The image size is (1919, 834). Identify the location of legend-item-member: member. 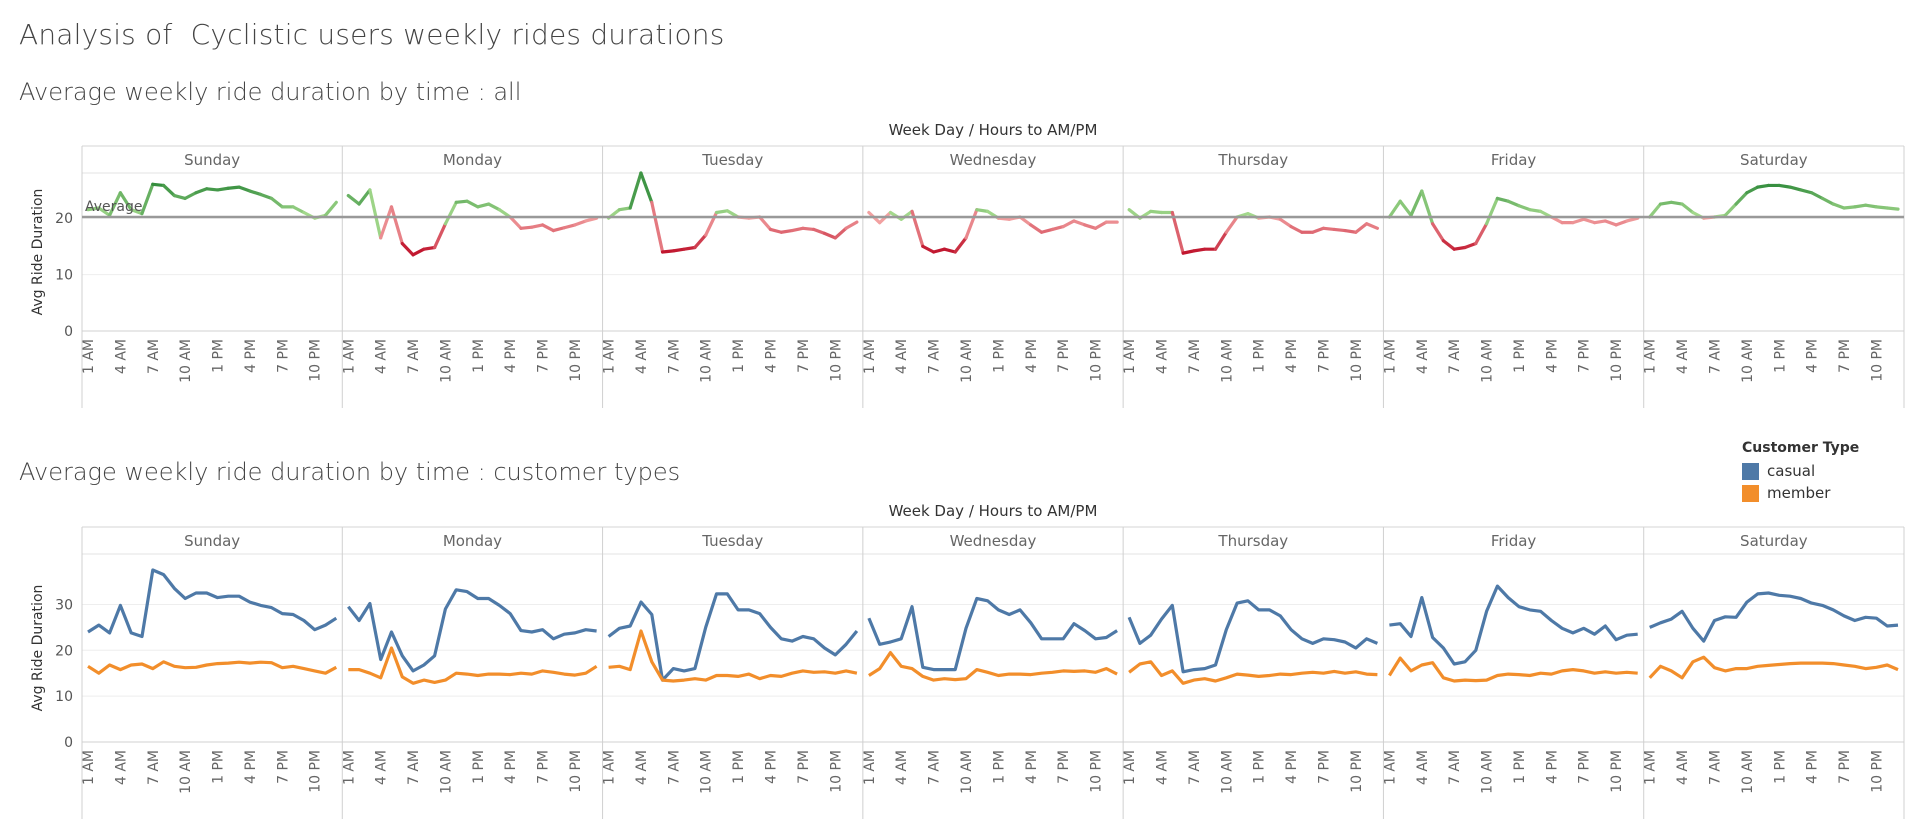
(1822, 492).